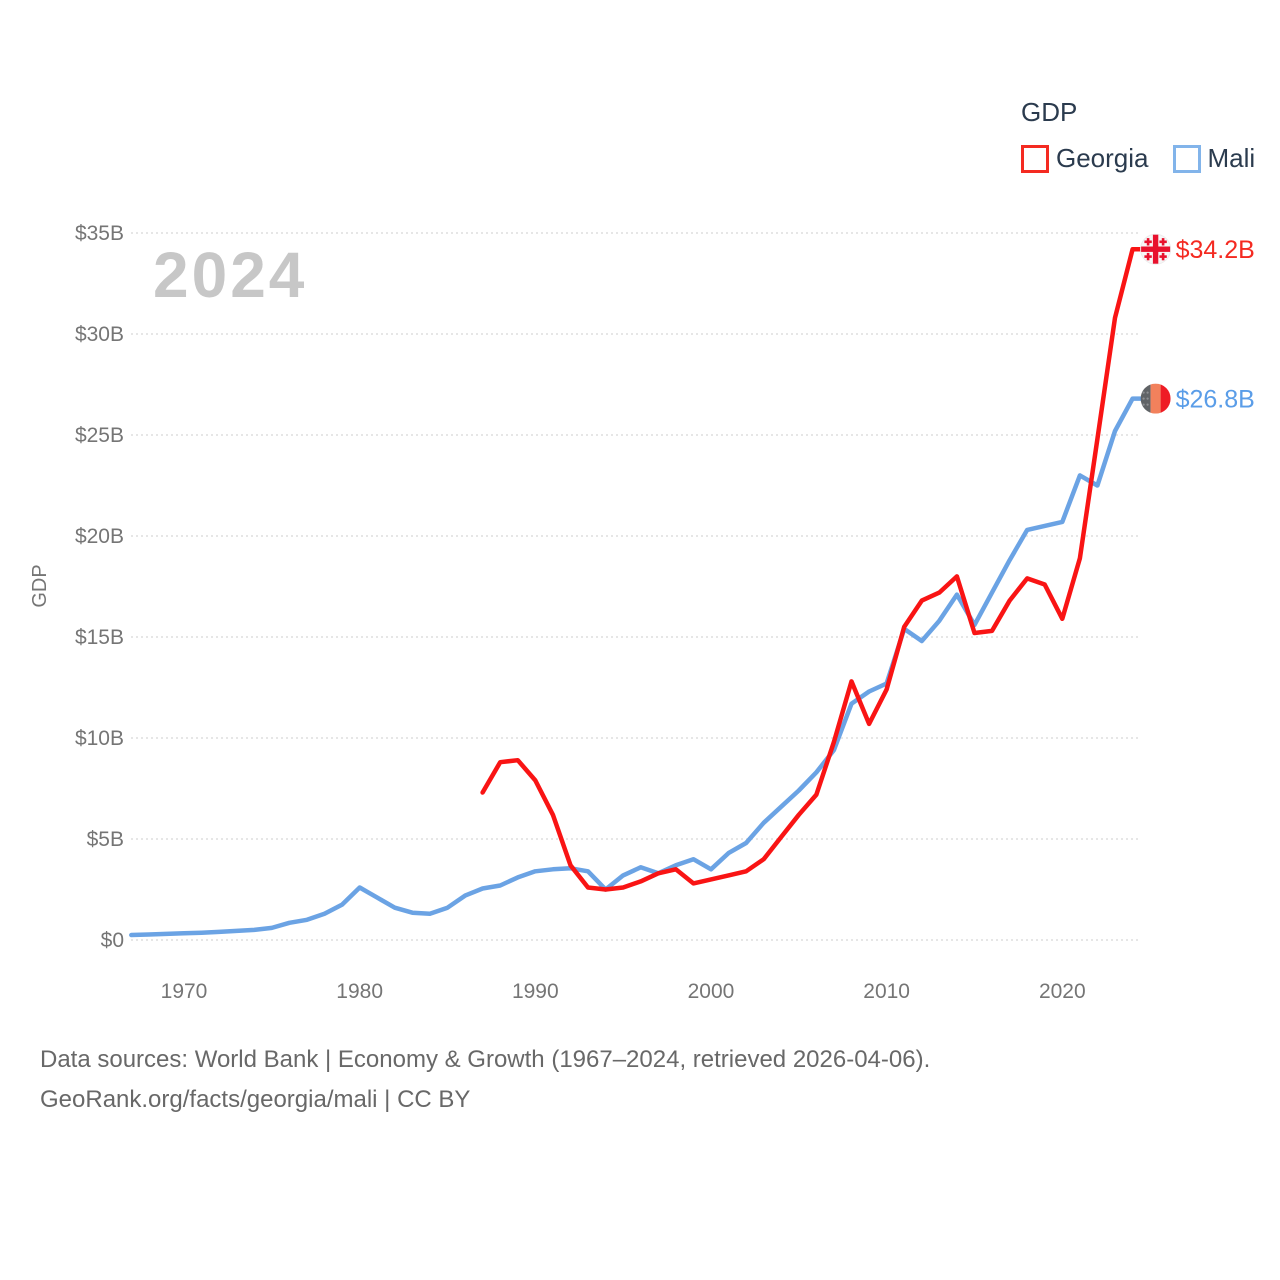  Describe the element at coordinates (1155, 398) in the screenshot. I see `mali-flag-icon` at that location.